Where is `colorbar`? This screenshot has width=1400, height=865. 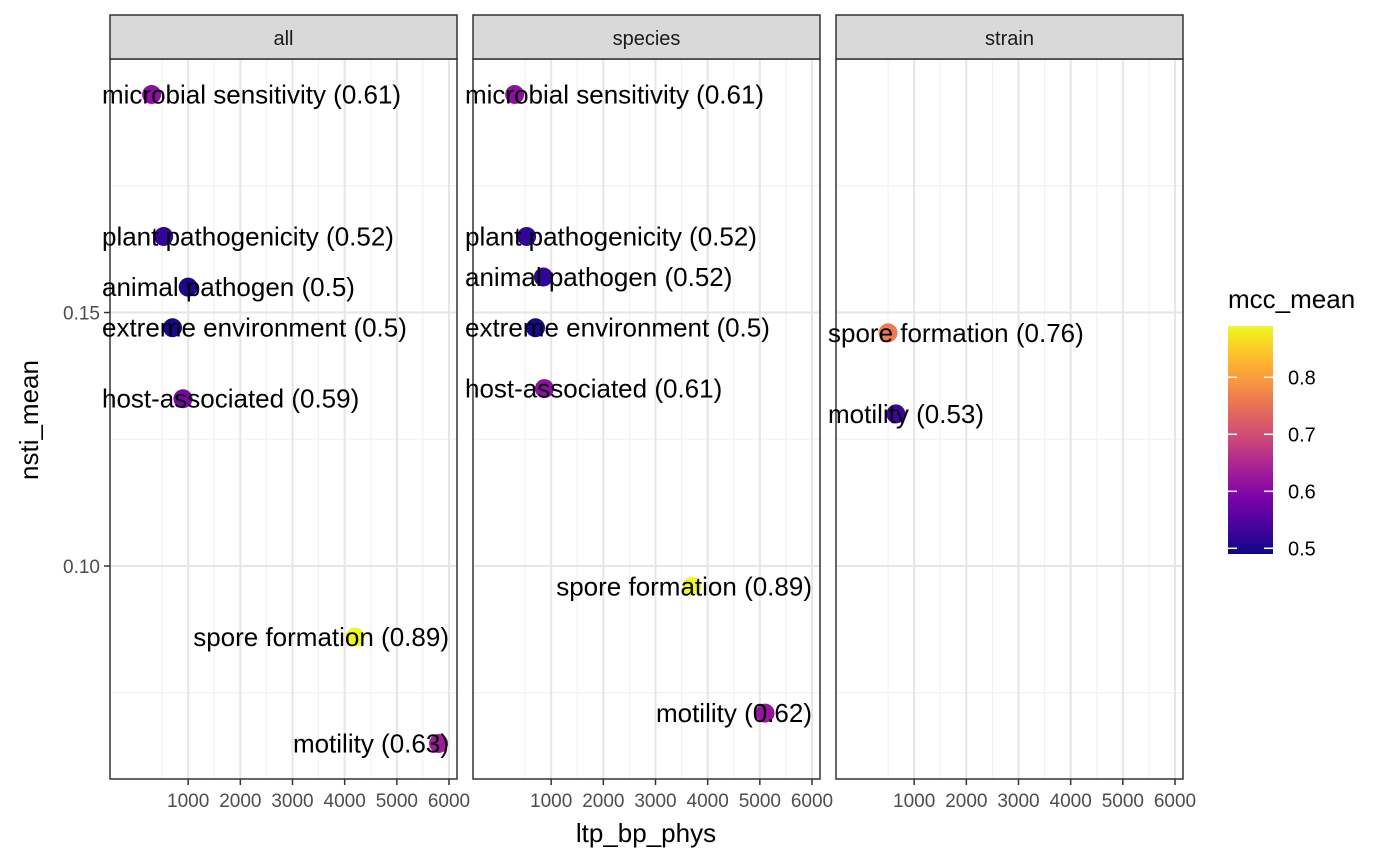
colorbar is located at coordinates (1250, 440).